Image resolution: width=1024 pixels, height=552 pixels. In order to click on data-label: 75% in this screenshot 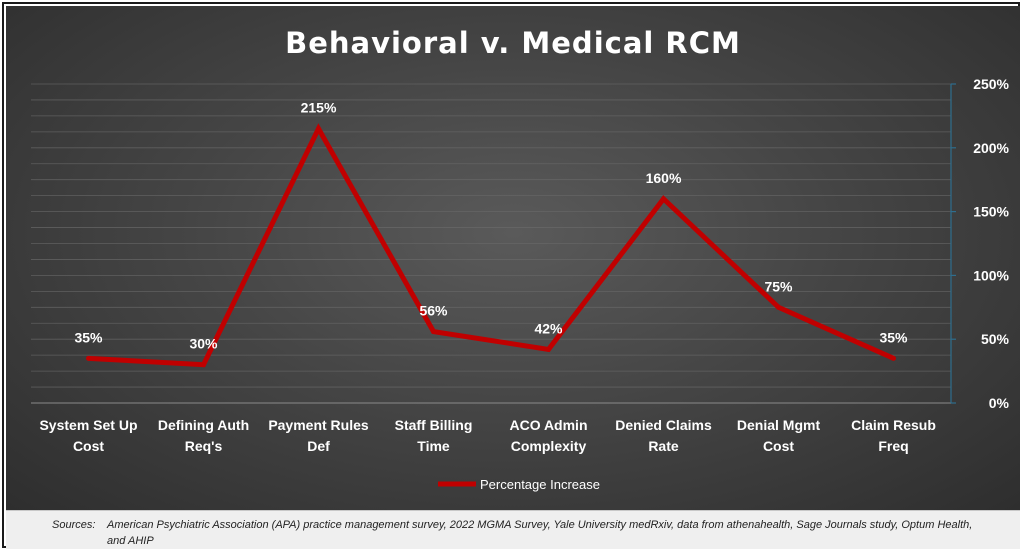, I will do `click(778, 286)`.